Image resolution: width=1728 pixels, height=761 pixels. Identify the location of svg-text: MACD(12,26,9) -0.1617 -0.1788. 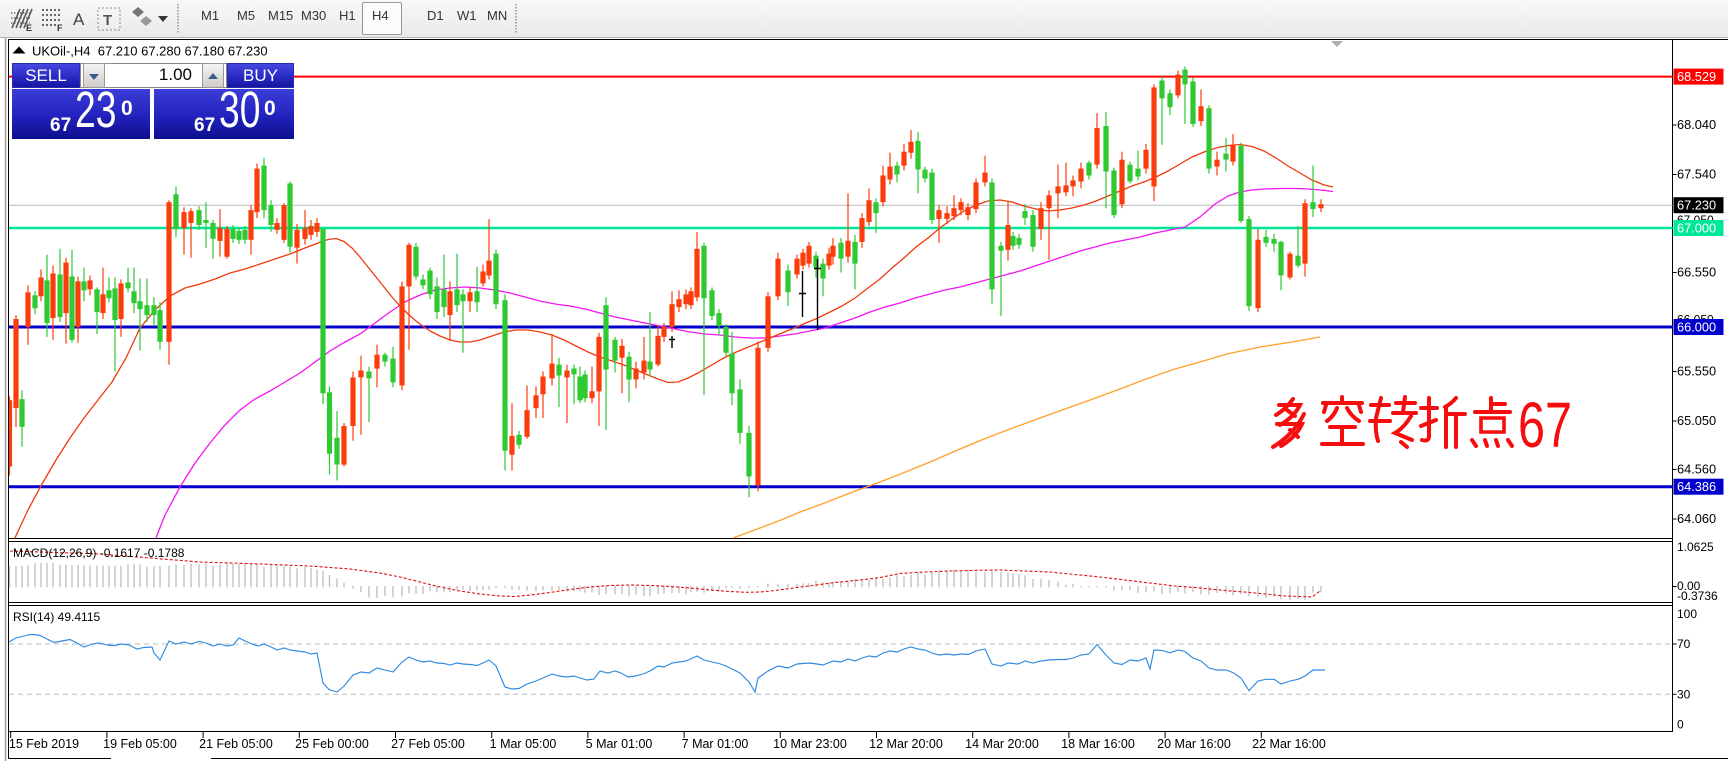
(99, 553).